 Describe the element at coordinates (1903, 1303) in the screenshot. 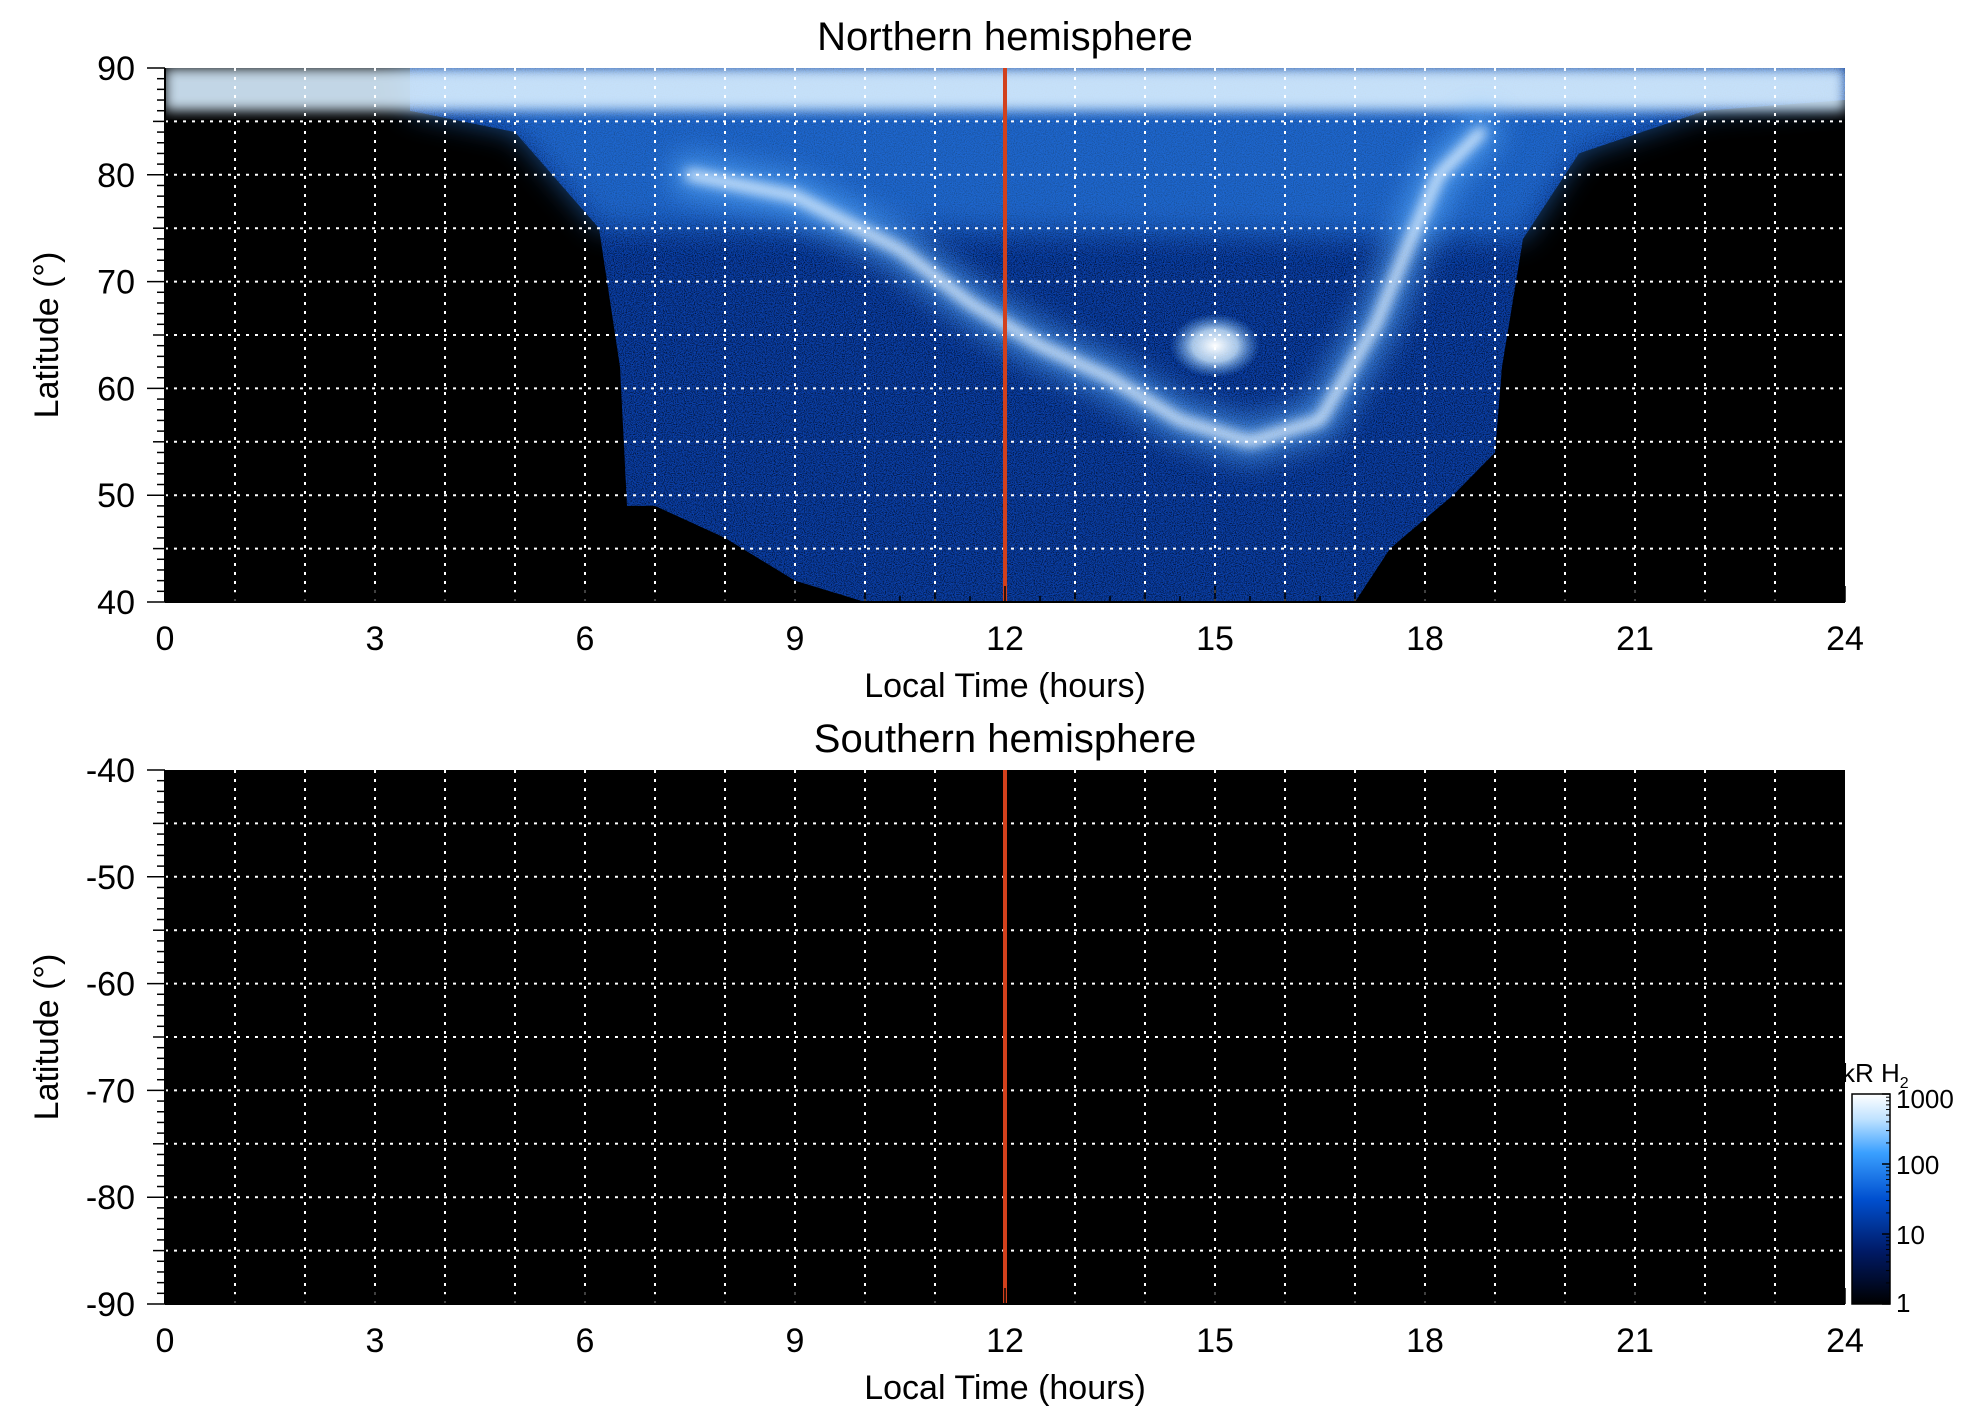

I see `colorbar-tick-label: 1` at that location.